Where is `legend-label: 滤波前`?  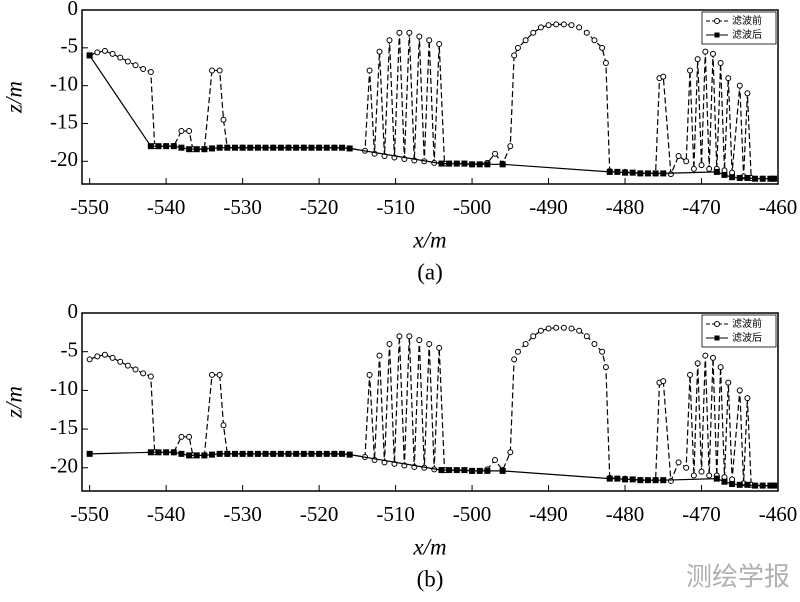 legend-label: 滤波前 is located at coordinates (747, 20).